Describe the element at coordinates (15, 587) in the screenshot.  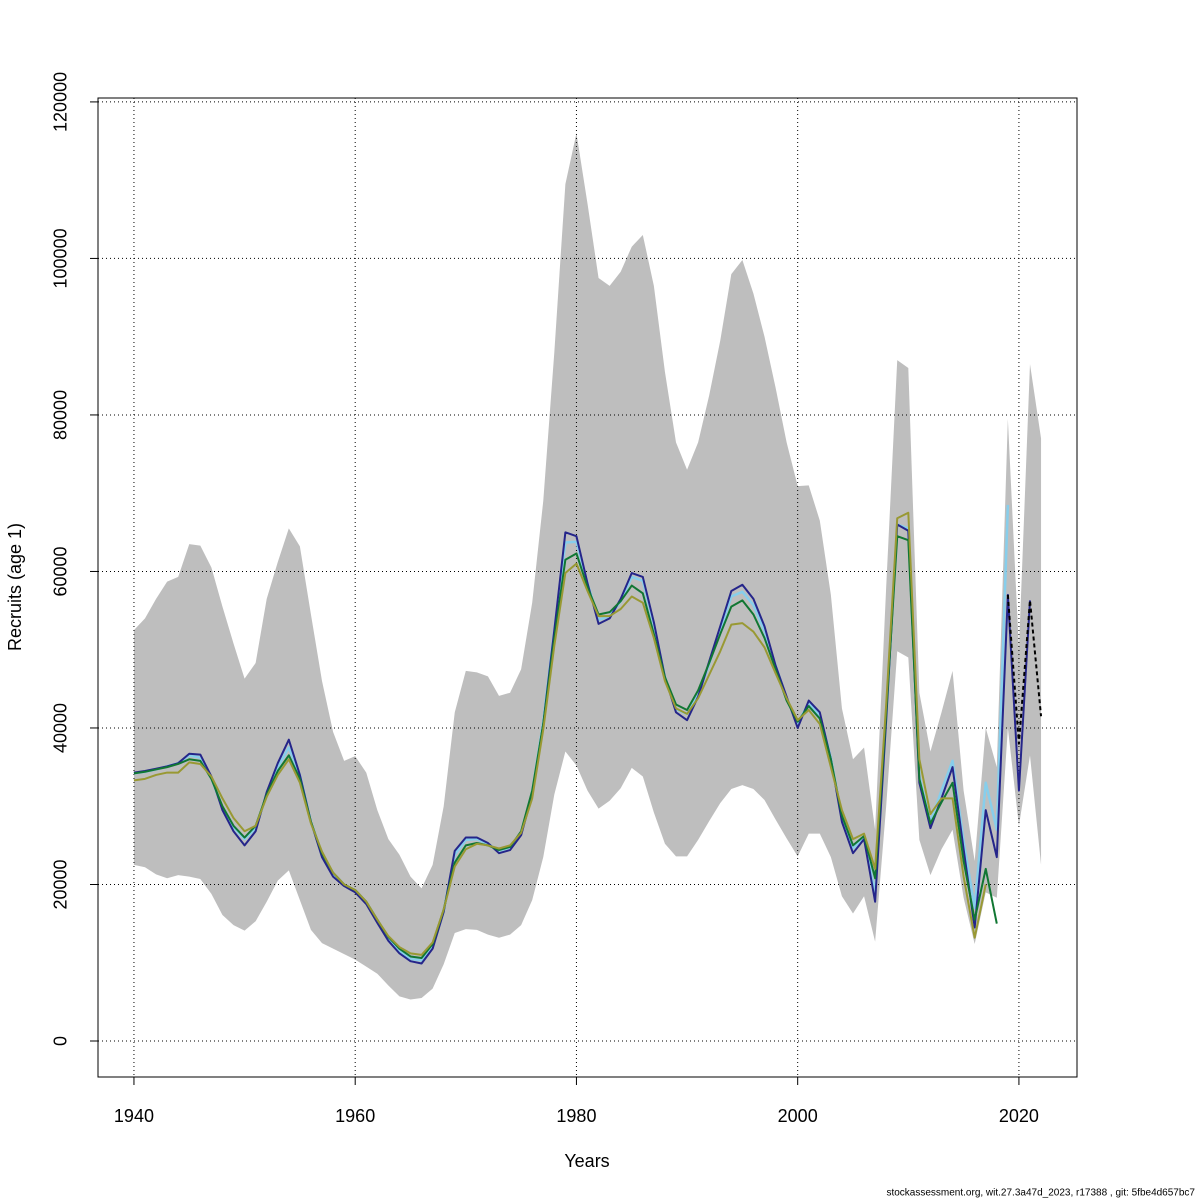
I see `y-axis-label: Recruits (age 1)` at that location.